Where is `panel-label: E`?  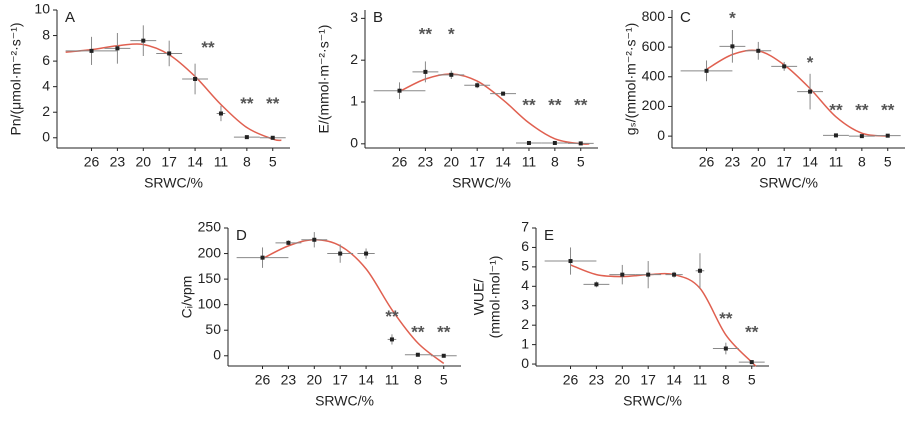
panel-label: E is located at coordinates (549, 235).